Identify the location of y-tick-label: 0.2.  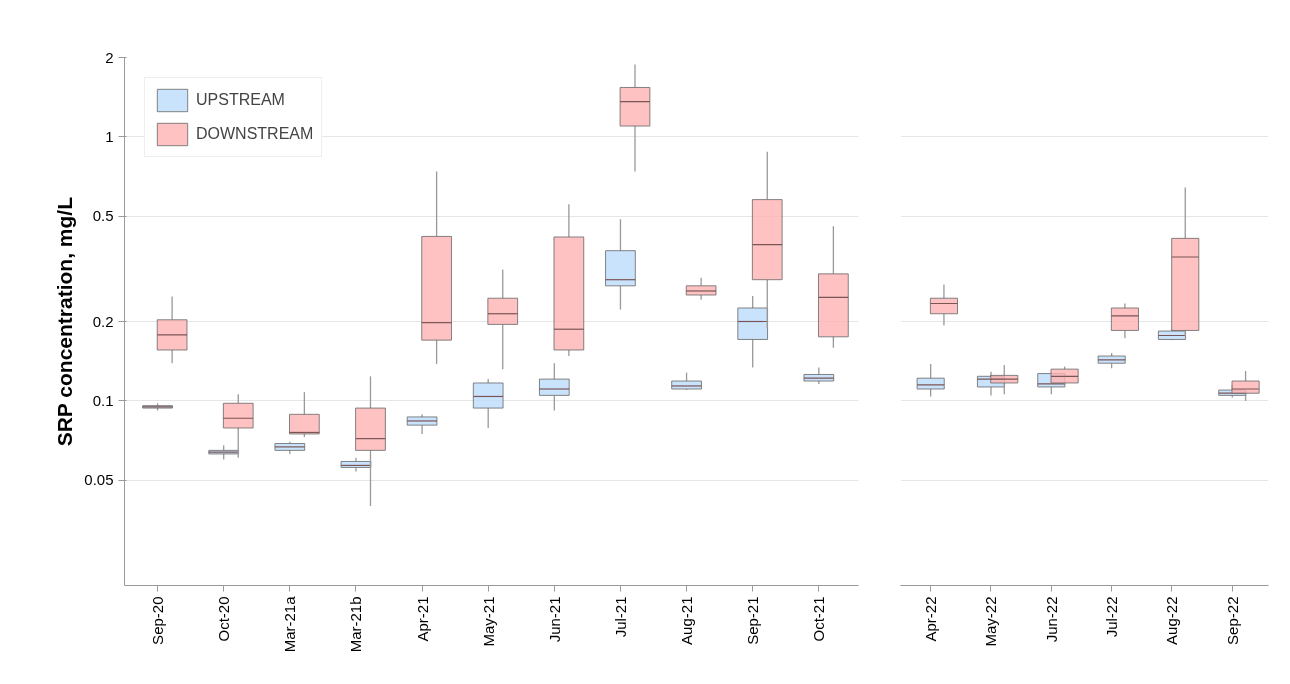
(103, 321).